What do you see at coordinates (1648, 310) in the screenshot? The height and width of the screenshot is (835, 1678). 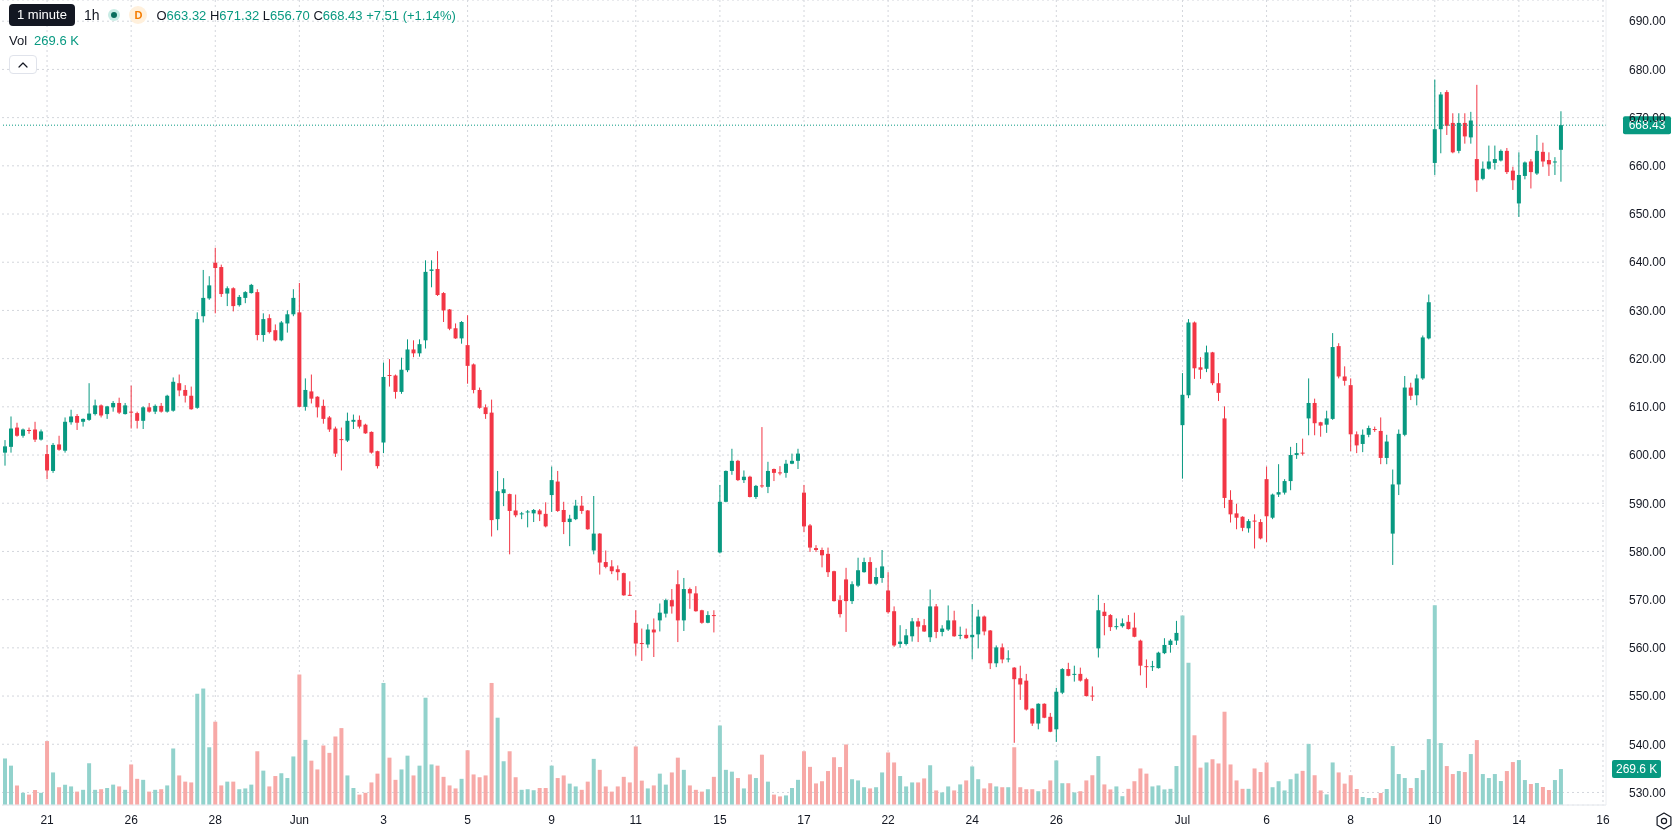 I see `y-tick-label: 630.00` at bounding box center [1648, 310].